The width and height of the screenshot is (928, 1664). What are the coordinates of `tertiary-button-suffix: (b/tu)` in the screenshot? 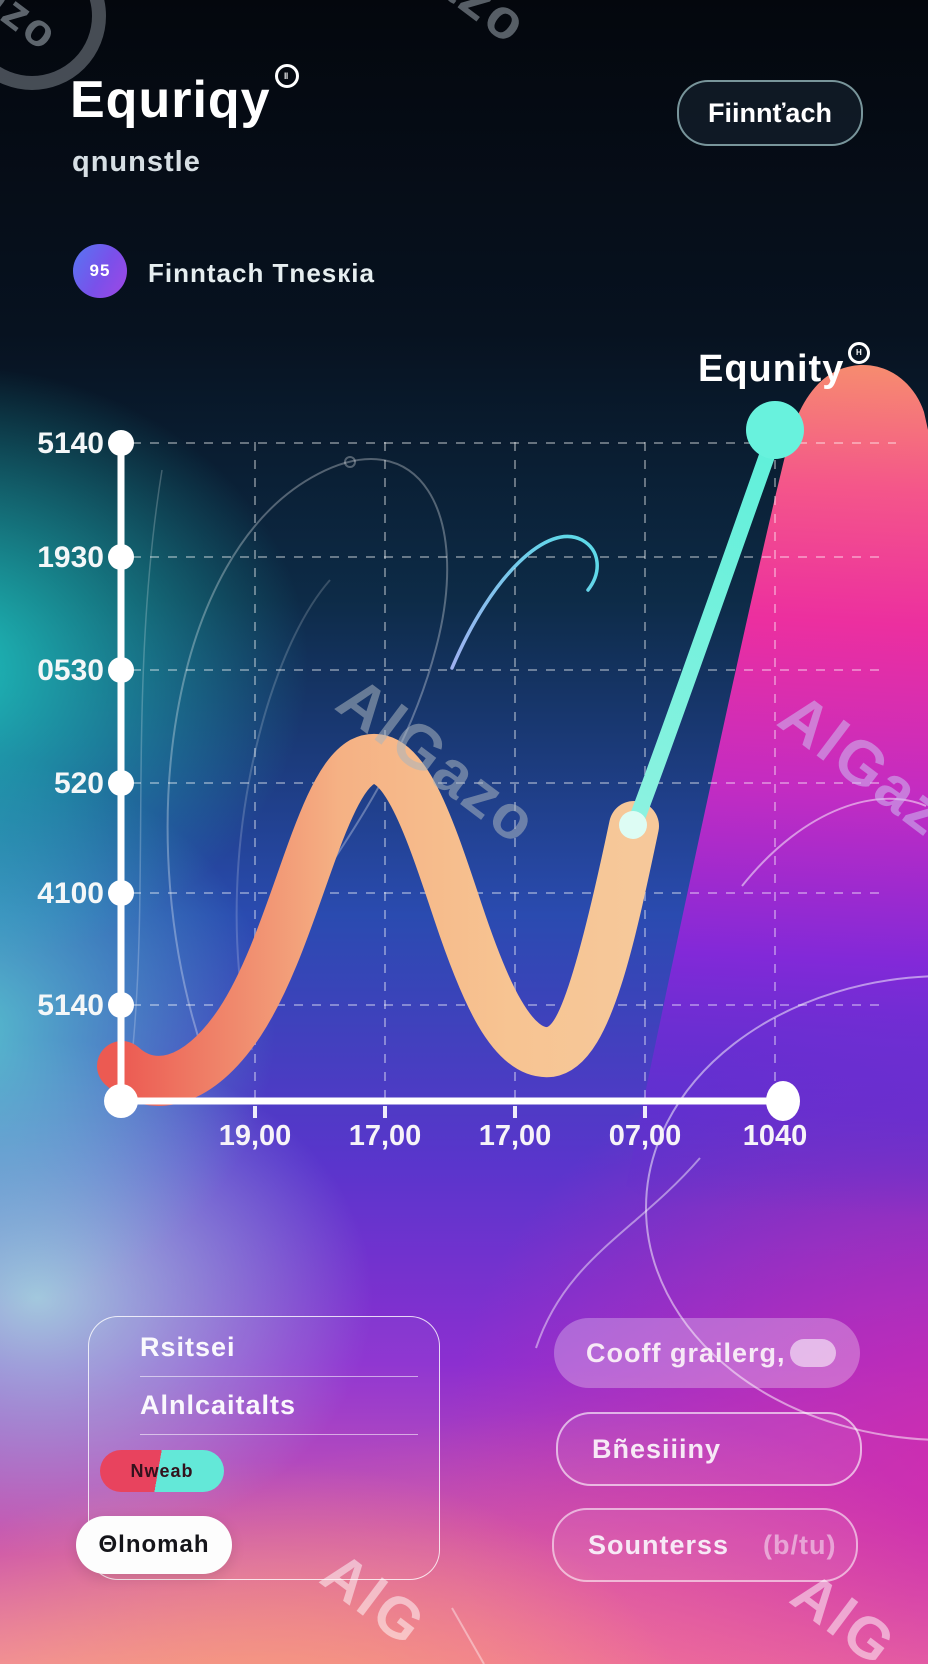 It's located at (800, 1544).